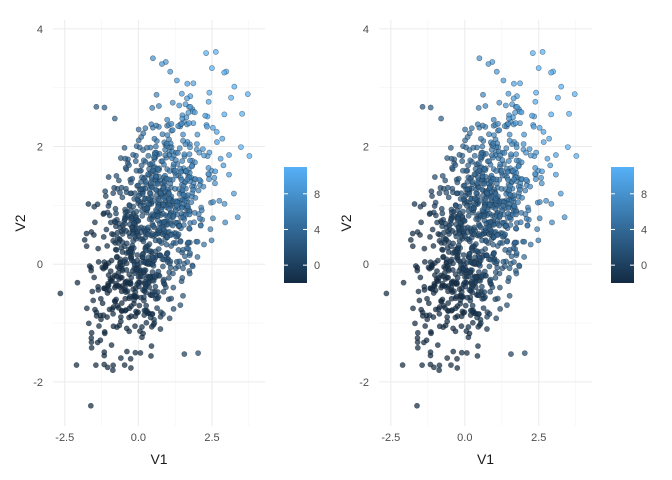 The width and height of the screenshot is (672, 480). What do you see at coordinates (138, 438) in the screenshot?
I see `x-tick-label: 0.0` at bounding box center [138, 438].